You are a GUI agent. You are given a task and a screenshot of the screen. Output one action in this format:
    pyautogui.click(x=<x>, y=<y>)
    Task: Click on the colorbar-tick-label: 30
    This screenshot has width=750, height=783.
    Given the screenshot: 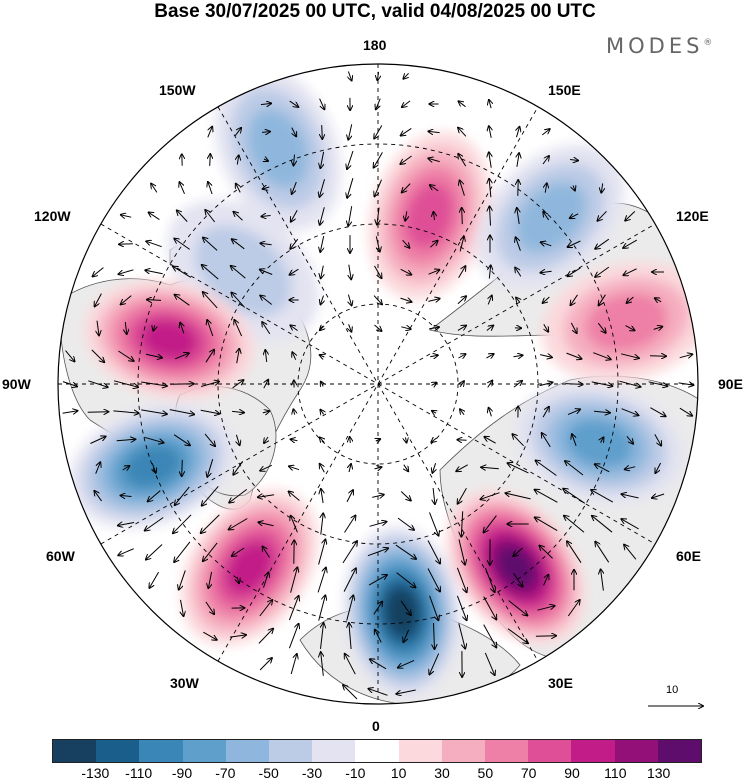 What is the action you would take?
    pyautogui.click(x=442, y=773)
    